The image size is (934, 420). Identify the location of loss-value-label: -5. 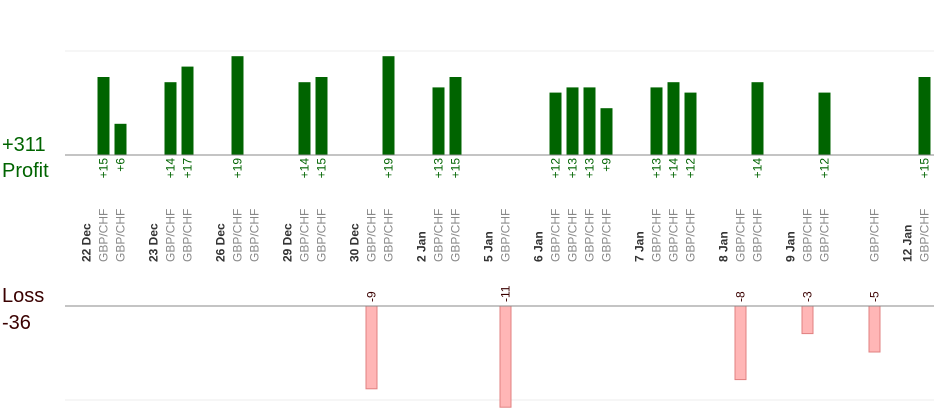
(875, 296).